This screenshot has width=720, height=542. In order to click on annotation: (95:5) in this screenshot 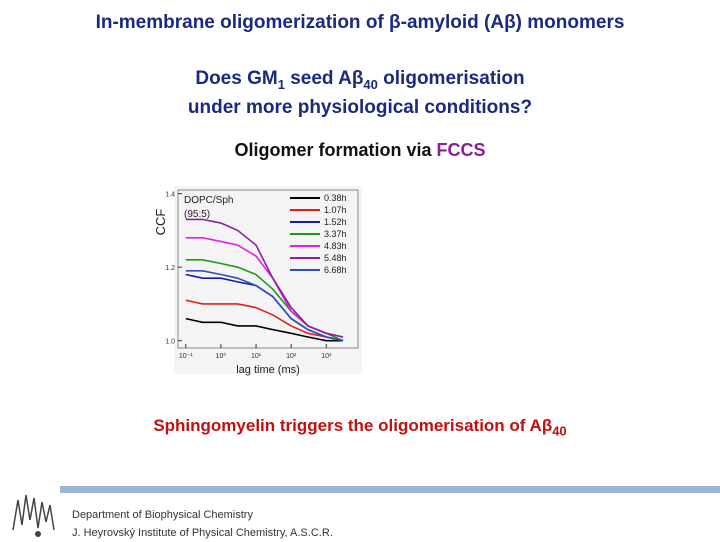, I will do `click(197, 214)`.